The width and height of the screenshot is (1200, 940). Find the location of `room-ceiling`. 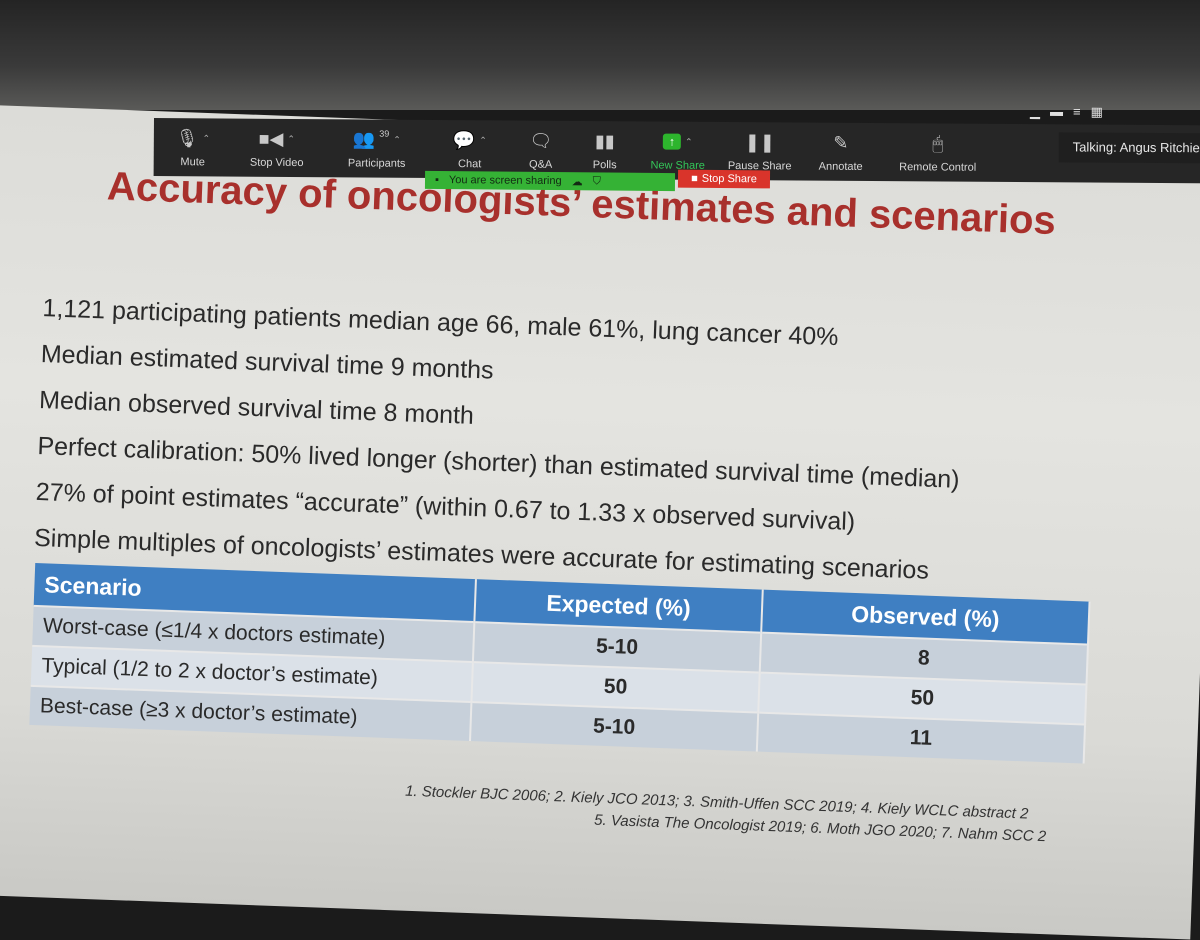

room-ceiling is located at coordinates (600, 55).